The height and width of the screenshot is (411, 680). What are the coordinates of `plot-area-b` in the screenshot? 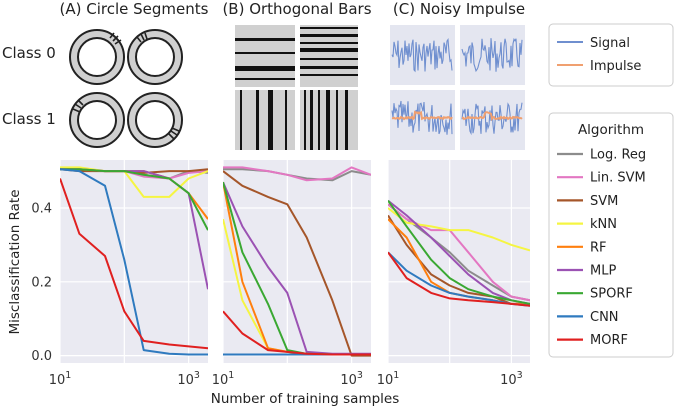 It's located at (297, 261).